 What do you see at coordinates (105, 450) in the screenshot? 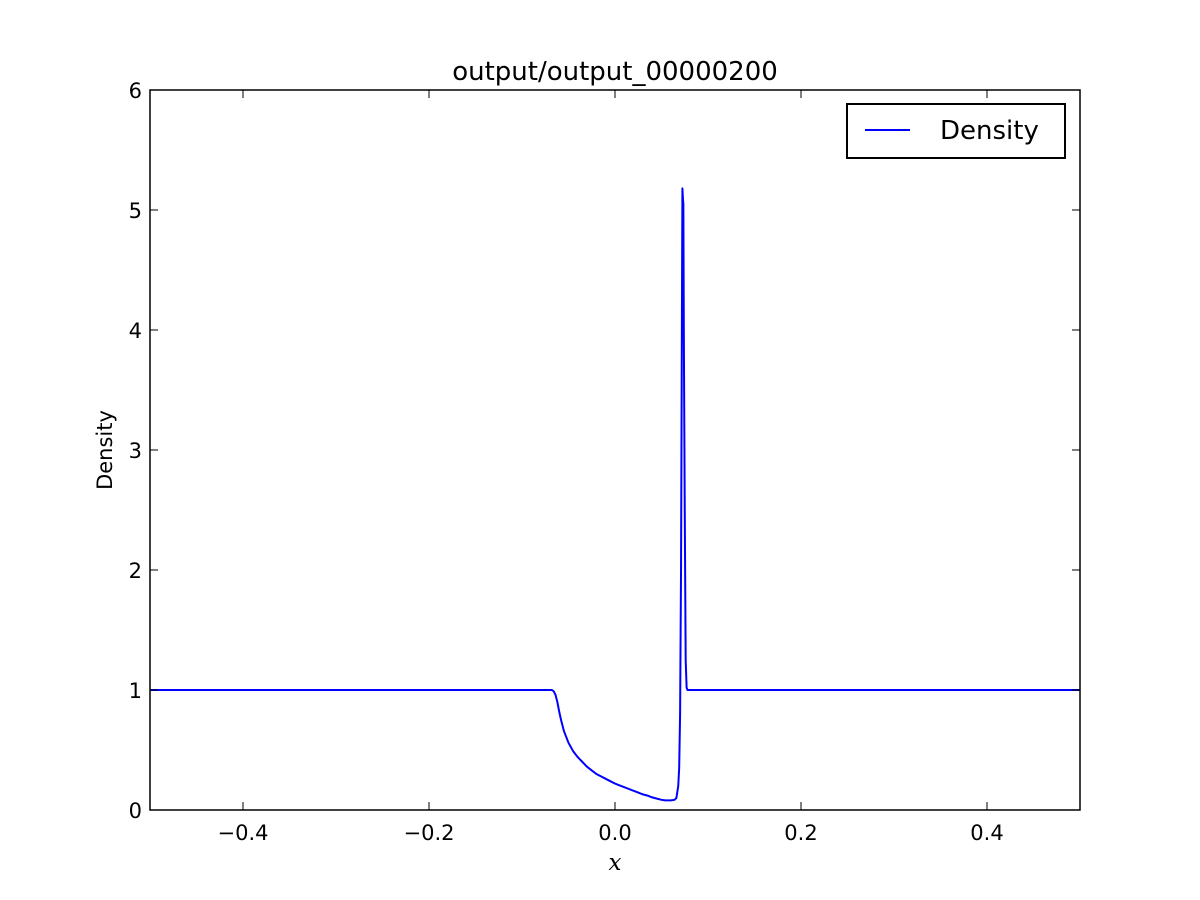
I see `y-axis-label: Density` at bounding box center [105, 450].